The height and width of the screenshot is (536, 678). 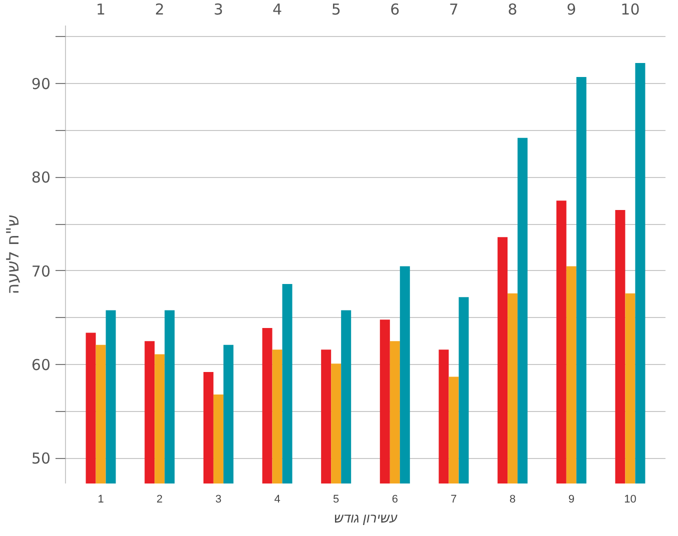 I want to click on y-tick-label: 90, so click(x=41, y=84).